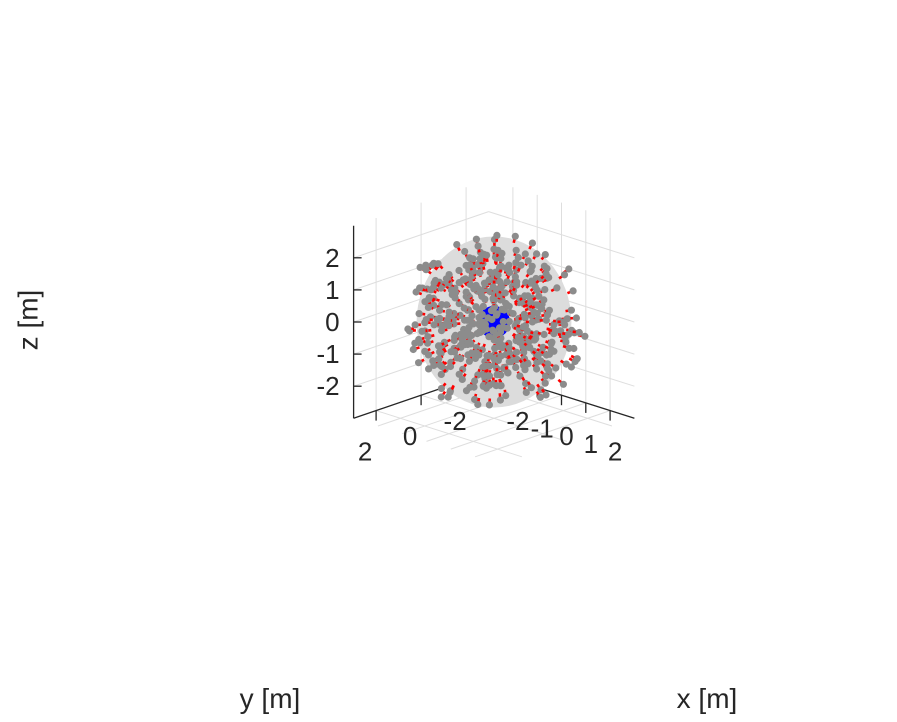 The image size is (897, 722). I want to click on y-tick-label: 0, so click(410, 436).